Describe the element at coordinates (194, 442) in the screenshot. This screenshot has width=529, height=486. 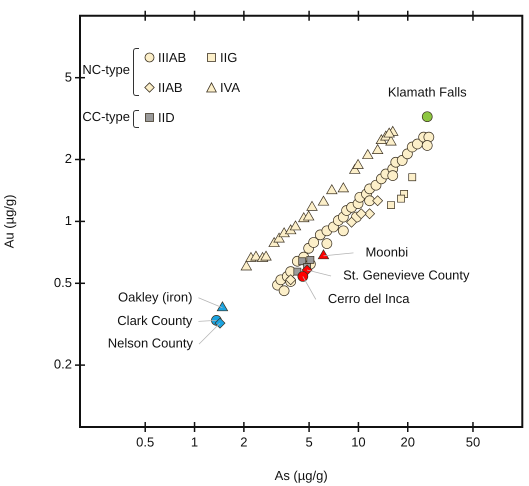
I see `x-tick-label: 1` at that location.